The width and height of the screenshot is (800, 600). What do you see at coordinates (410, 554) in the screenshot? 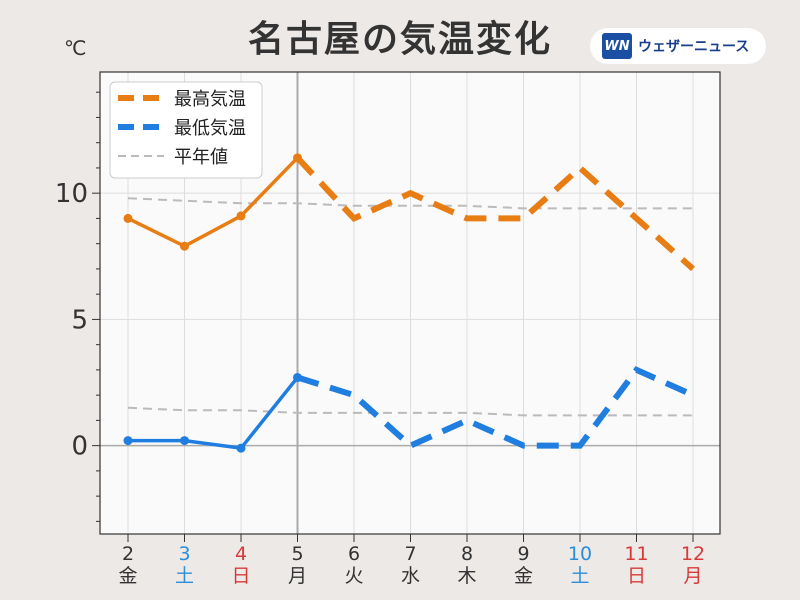
I see `x-tick-label-date: 7` at bounding box center [410, 554].